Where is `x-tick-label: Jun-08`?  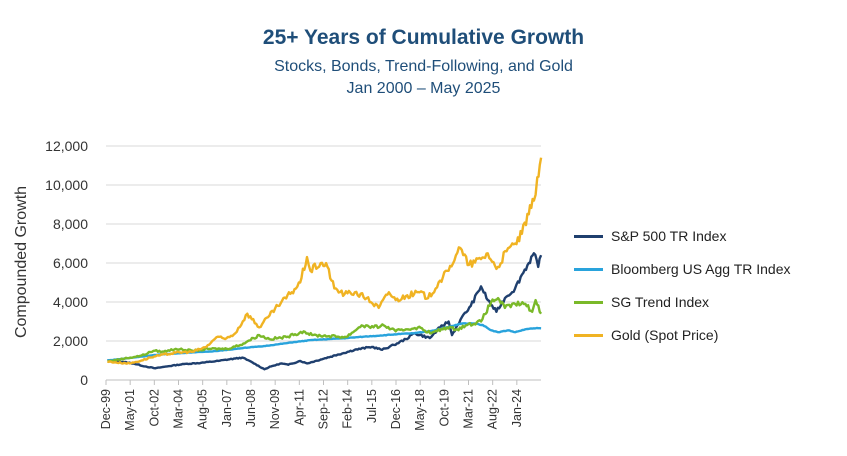
x-tick-label: Jun-08 is located at coordinates (251, 408).